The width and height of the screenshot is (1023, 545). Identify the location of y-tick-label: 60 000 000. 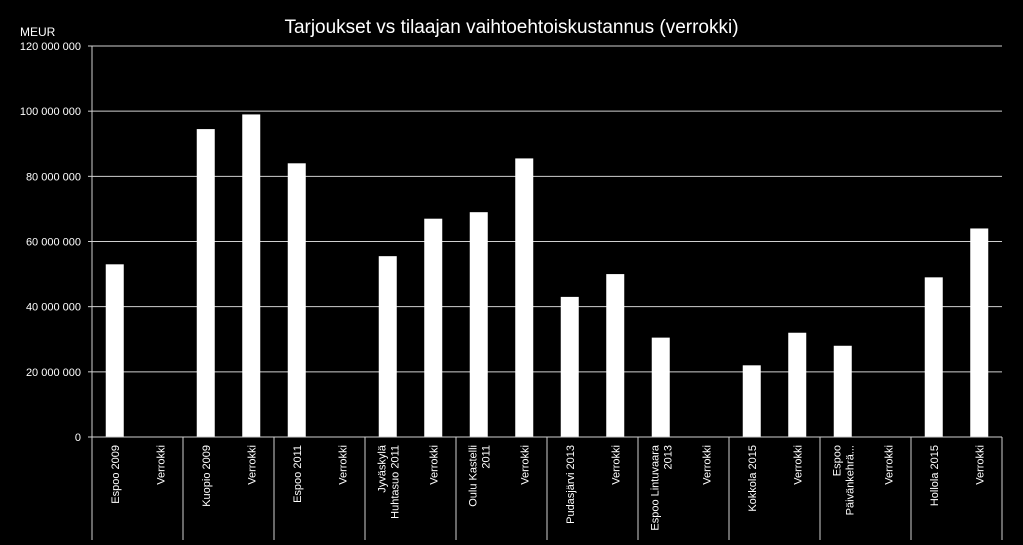
(53, 243).